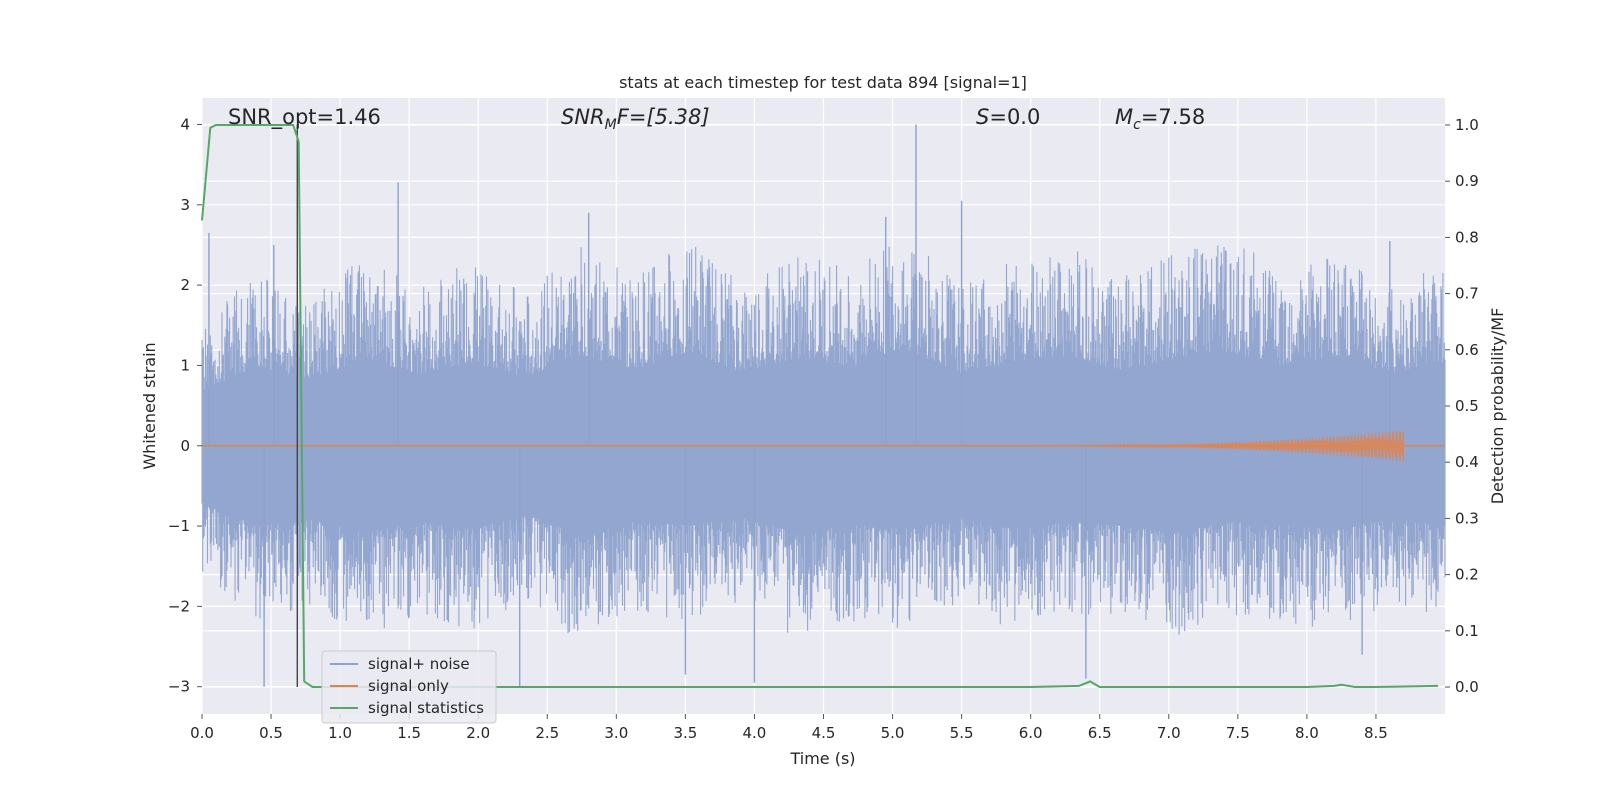 This screenshot has width=1600, height=804. What do you see at coordinates (478, 733) in the screenshot?
I see `x-tick-label: 2.0` at bounding box center [478, 733].